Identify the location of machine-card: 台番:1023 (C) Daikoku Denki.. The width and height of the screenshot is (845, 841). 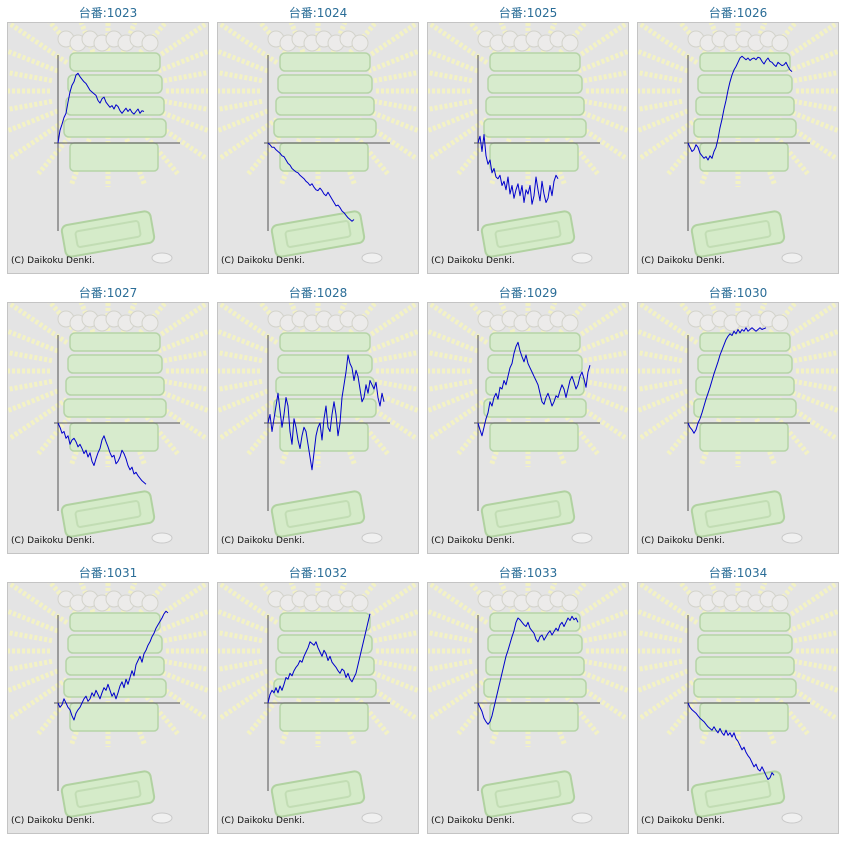
(108, 137).